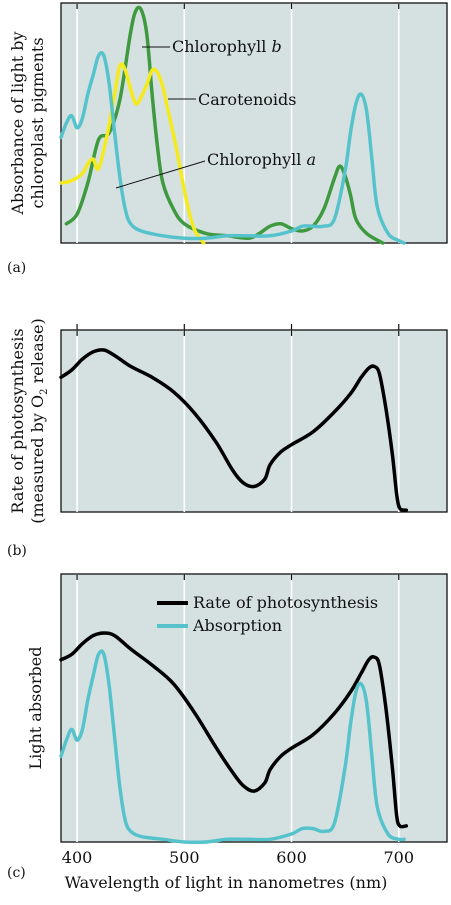 This screenshot has height=905, width=451. What do you see at coordinates (35, 707) in the screenshot?
I see `y-axis-label: Light absorbed` at bounding box center [35, 707].